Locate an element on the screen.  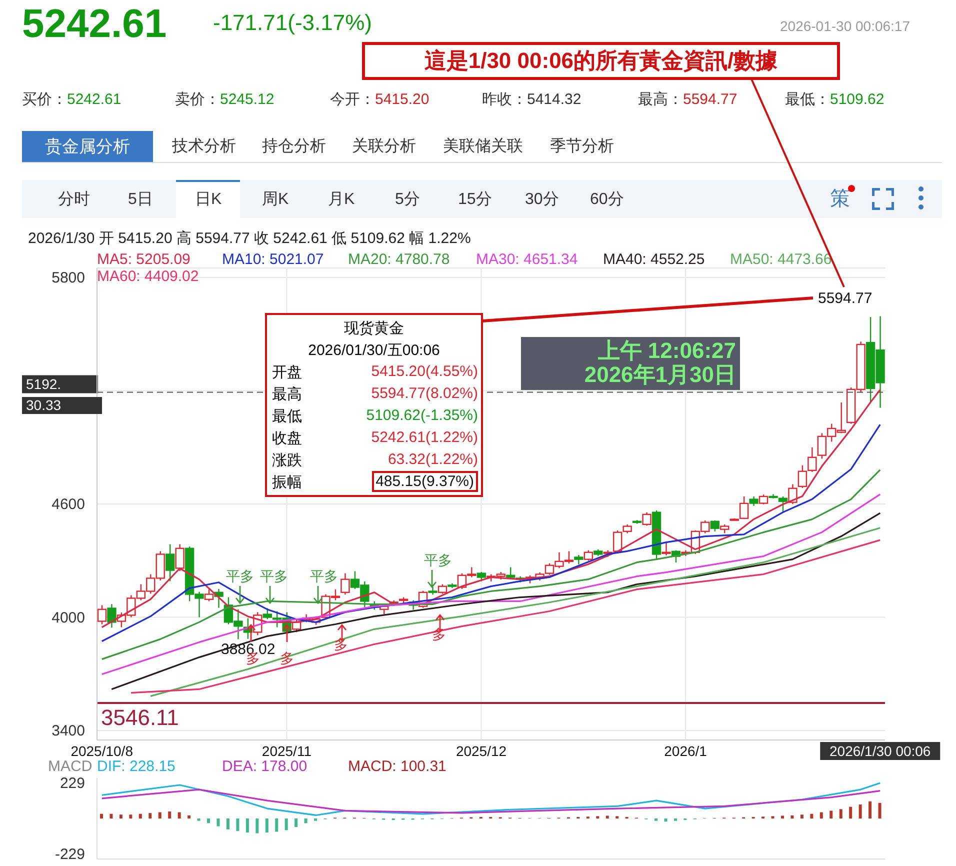
text: 技术分析 is located at coordinates (204, 146).